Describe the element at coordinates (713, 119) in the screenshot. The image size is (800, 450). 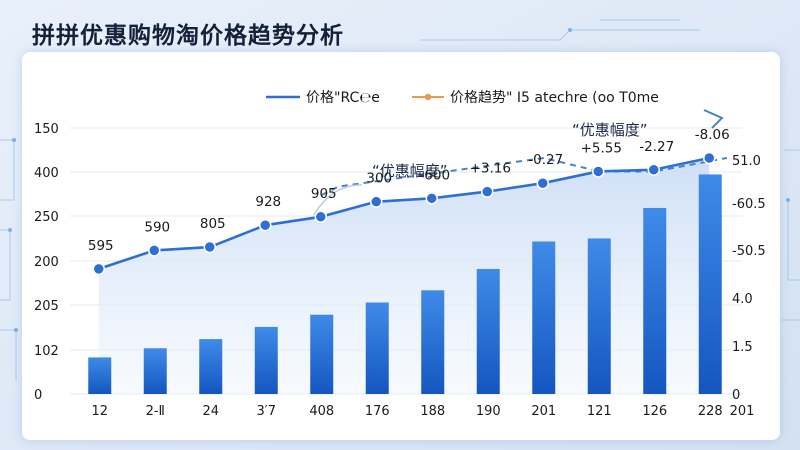
I see `trend-arrow-icon` at that location.